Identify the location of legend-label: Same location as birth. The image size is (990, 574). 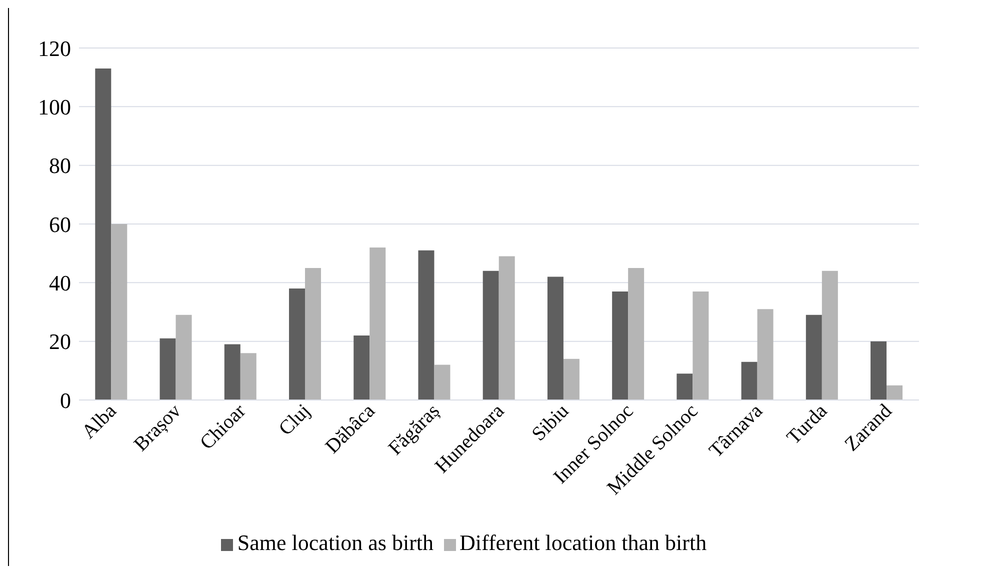
(335, 542).